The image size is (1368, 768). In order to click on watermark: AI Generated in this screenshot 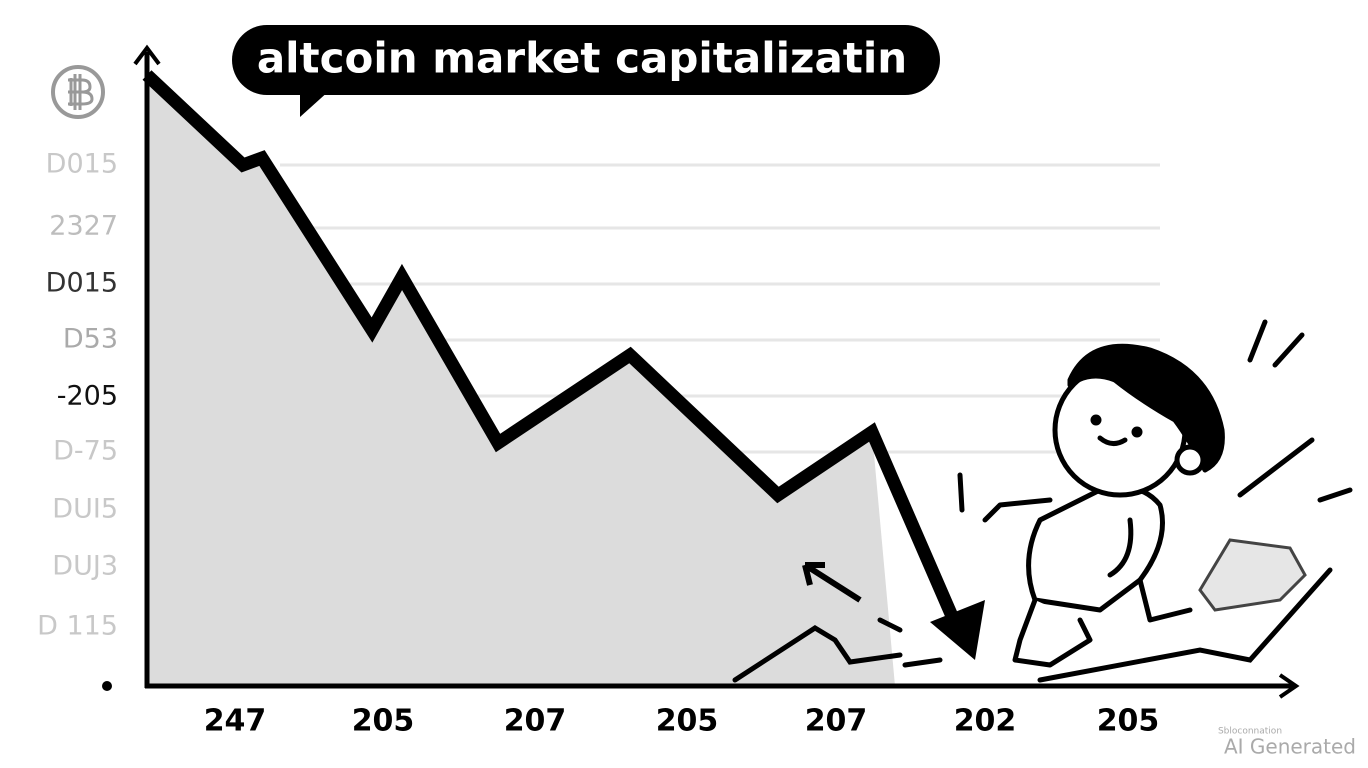, I will do `click(1290, 747)`.